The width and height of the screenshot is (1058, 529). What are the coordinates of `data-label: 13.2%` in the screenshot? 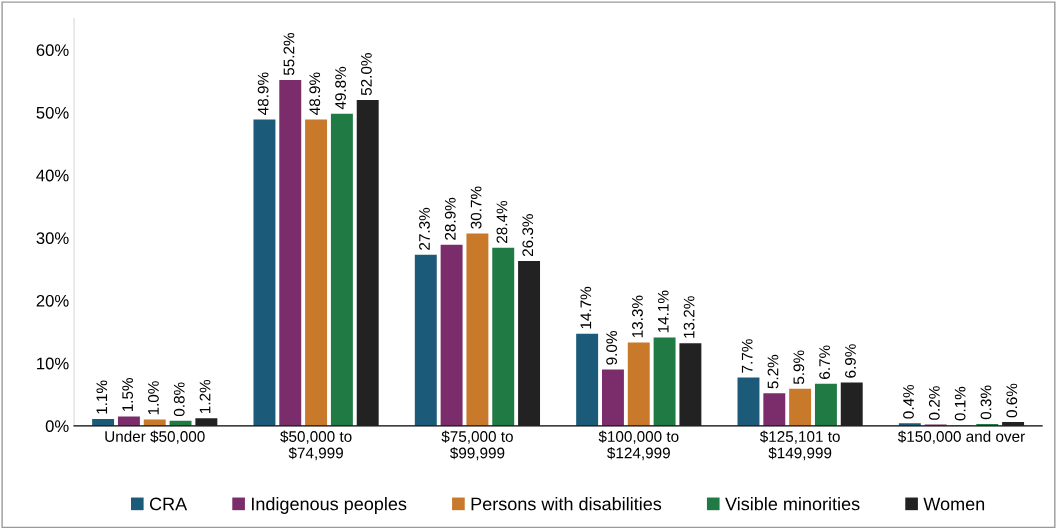 It's located at (689, 317).